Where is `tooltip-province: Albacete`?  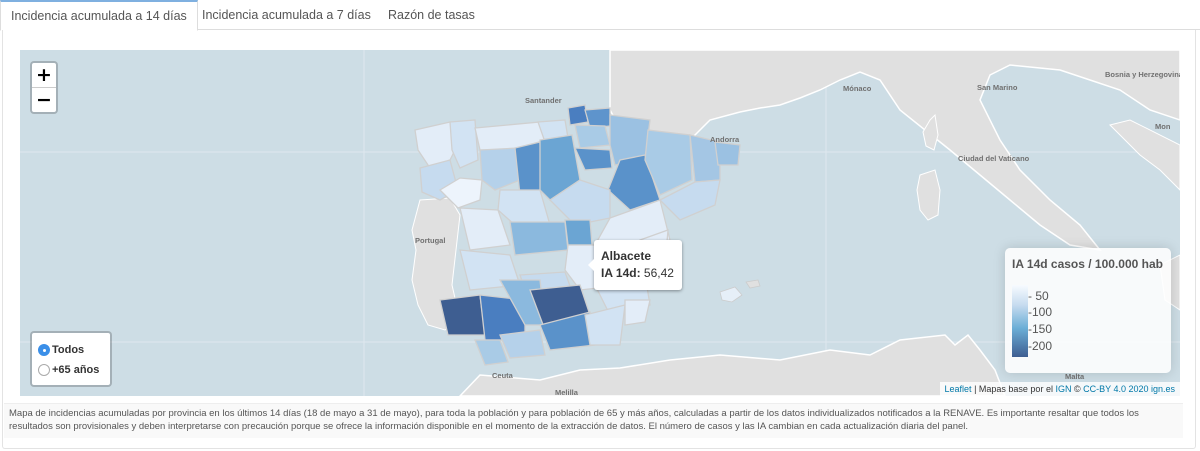
tooltip-province: Albacete is located at coordinates (626, 256).